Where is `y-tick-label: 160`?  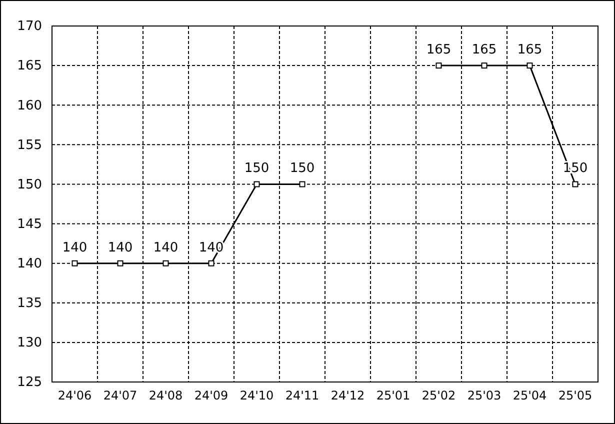 y-tick-label: 160 is located at coordinates (29, 106).